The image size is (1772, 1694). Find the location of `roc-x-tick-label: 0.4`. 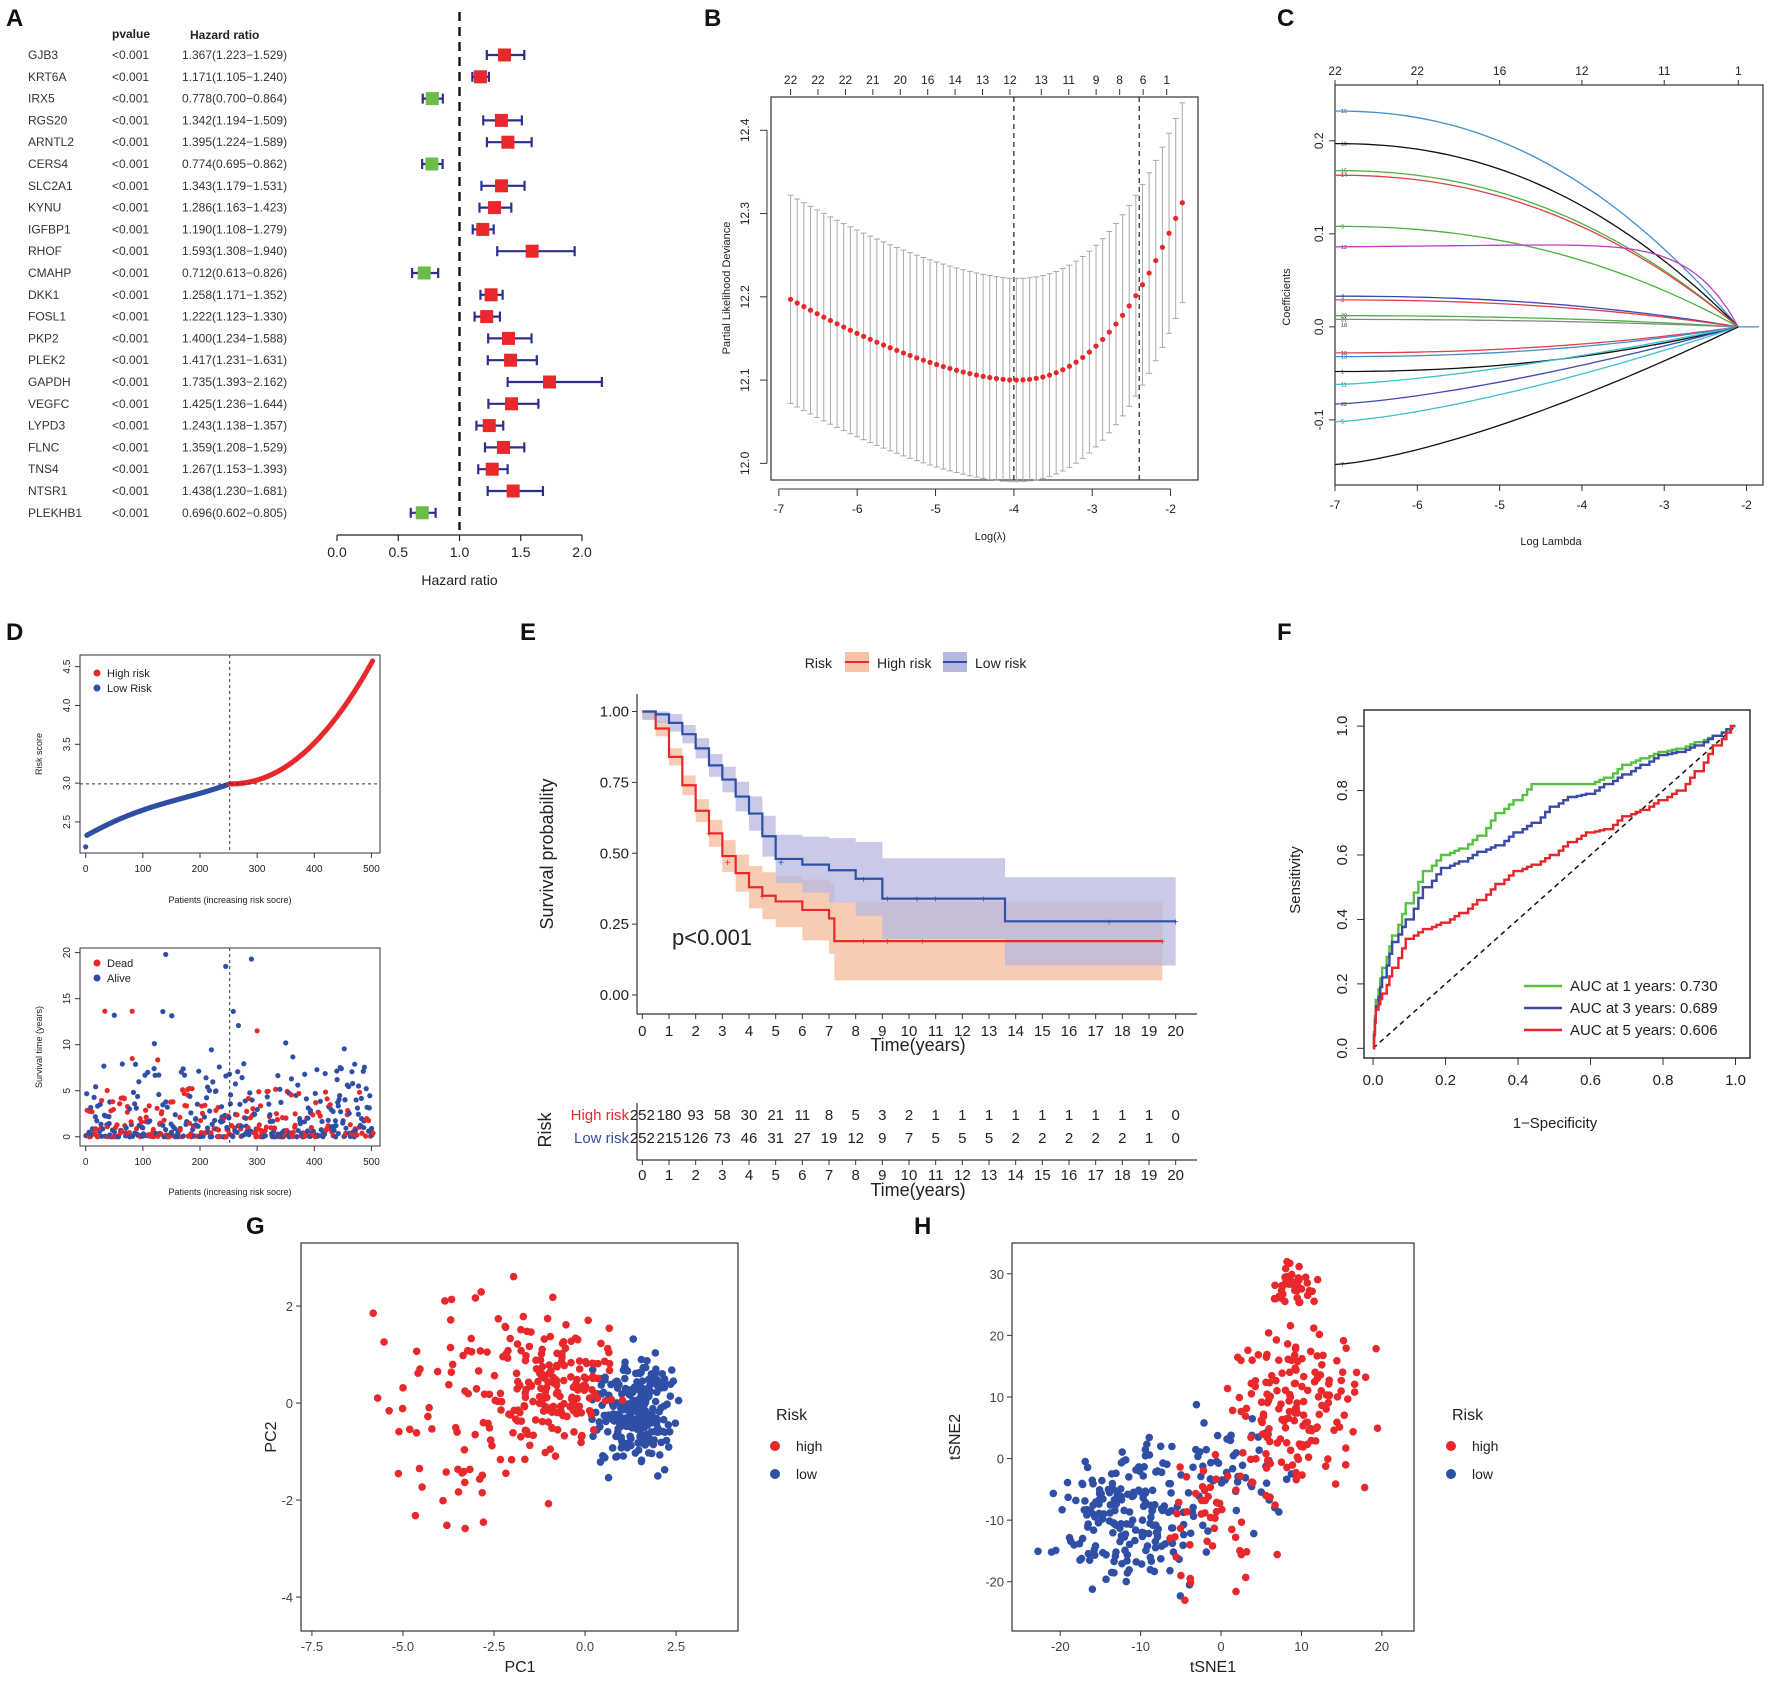

roc-x-tick-label: 0.4 is located at coordinates (1518, 1080).